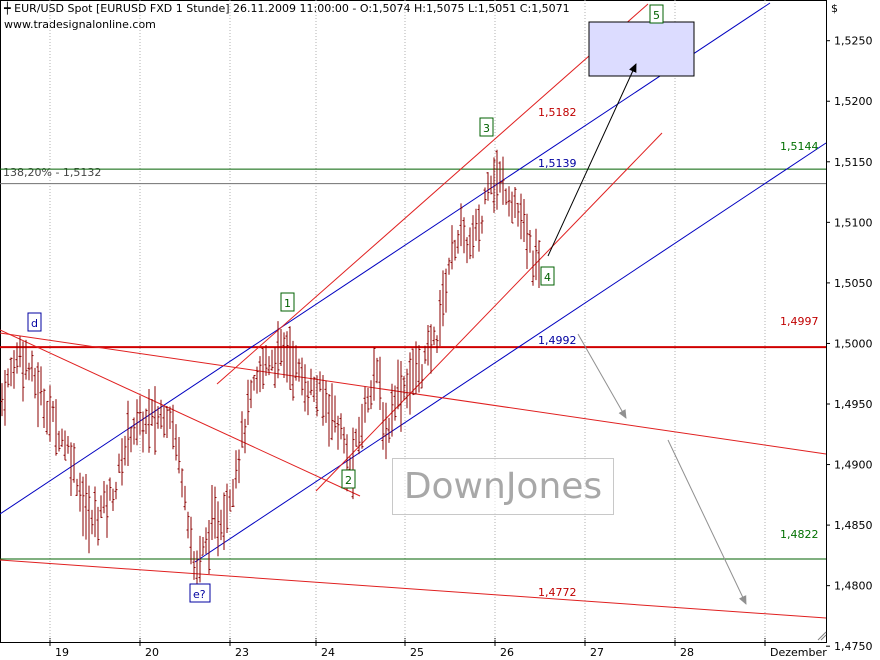  I want to click on y-tick-label: 1,4800, so click(853, 586).